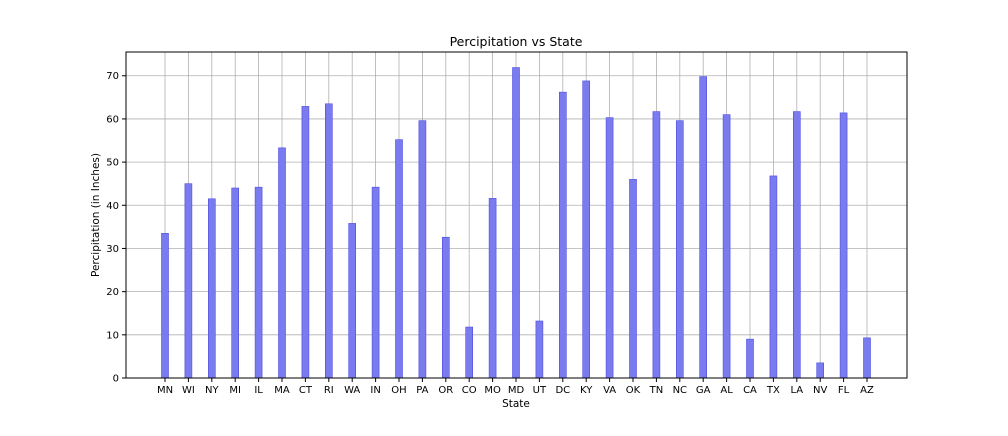 This screenshot has width=1008, height=436. Describe the element at coordinates (235, 390) in the screenshot. I see `x-tick-label: MI` at that location.